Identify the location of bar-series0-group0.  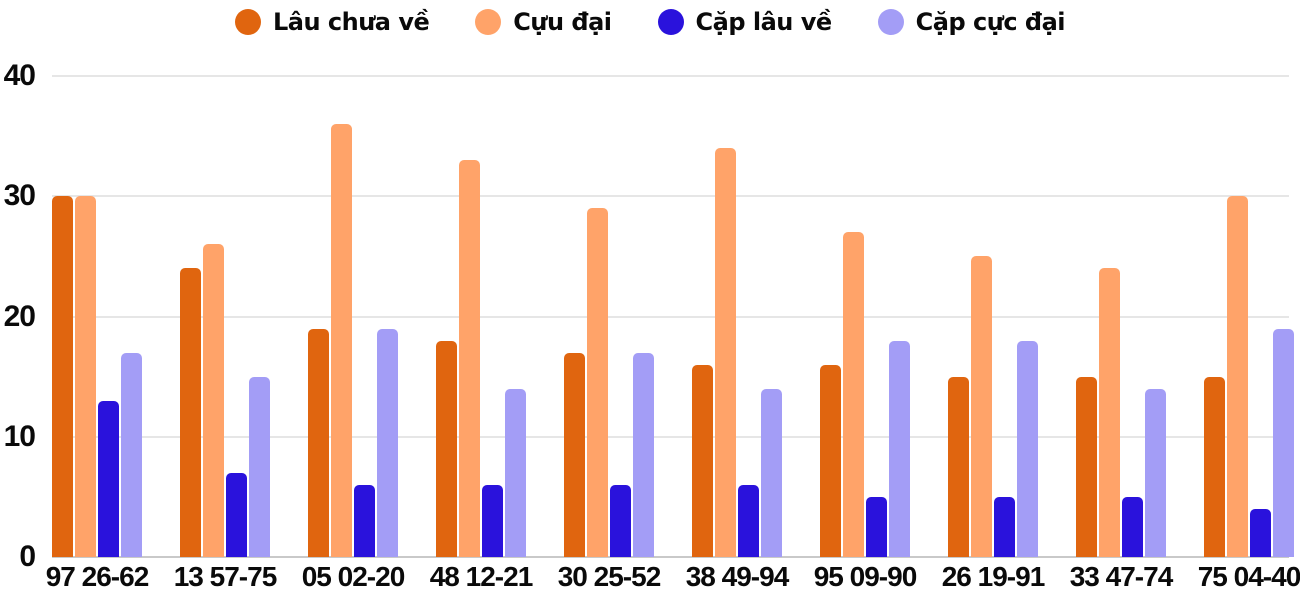
(62, 376).